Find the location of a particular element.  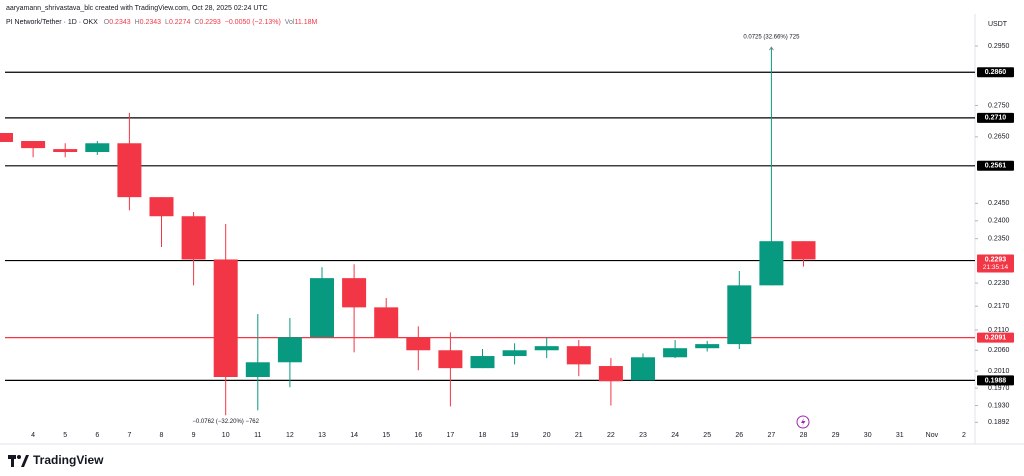

y-tick-label: 0.2350 is located at coordinates (999, 238).